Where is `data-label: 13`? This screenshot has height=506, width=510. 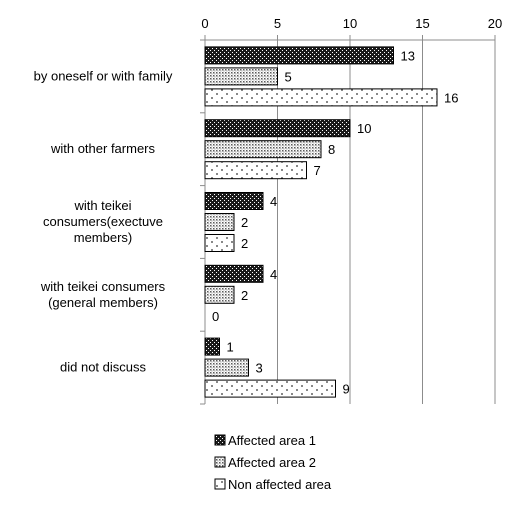
data-label: 13 is located at coordinates (408, 55).